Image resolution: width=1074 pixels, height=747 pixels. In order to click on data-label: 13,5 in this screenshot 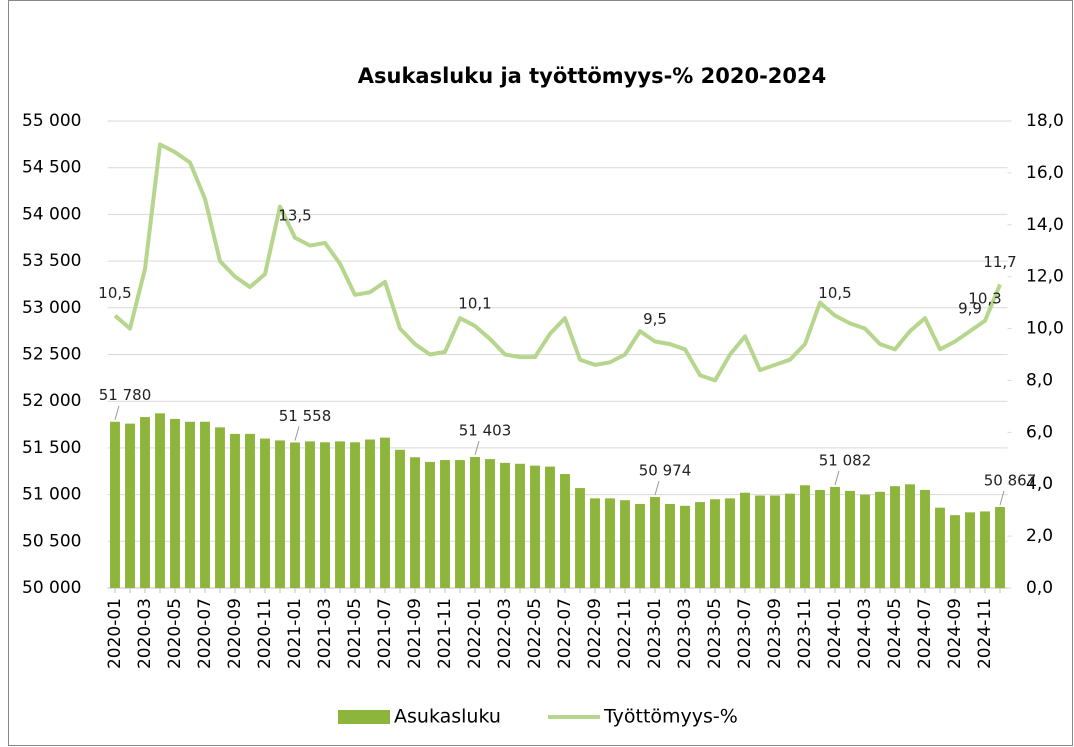, I will do `click(294, 215)`.